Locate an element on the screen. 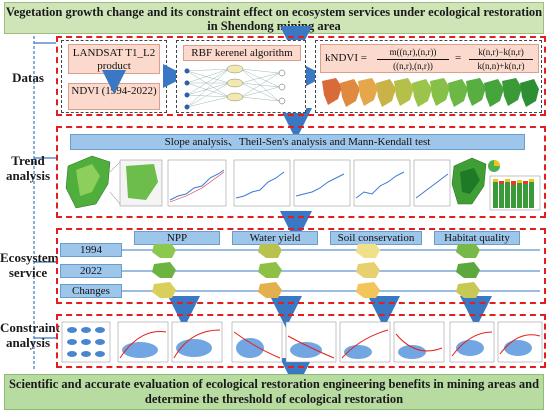 Image resolution: width=550 pixels, height=413 pixels. trend-analysis-figures is located at coordinates (303, 183).